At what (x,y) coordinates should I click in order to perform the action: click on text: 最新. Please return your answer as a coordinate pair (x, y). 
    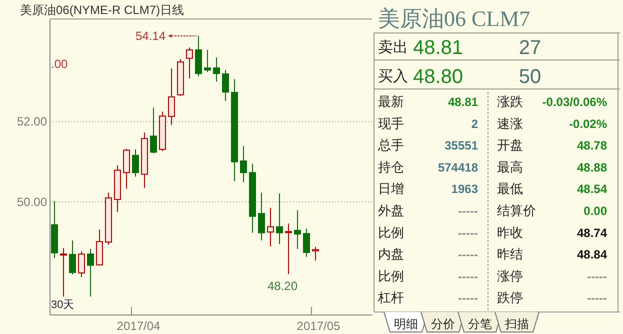
    Looking at the image, I should click on (391, 101).